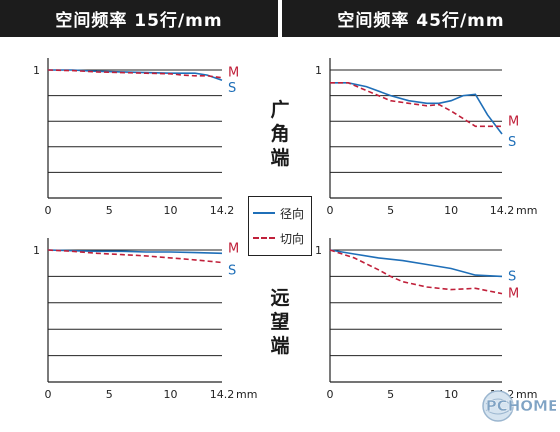 This screenshot has height=432, width=560. Describe the element at coordinates (318, 70) in the screenshot. I see `wide-45-y-tick-label: 1` at that location.